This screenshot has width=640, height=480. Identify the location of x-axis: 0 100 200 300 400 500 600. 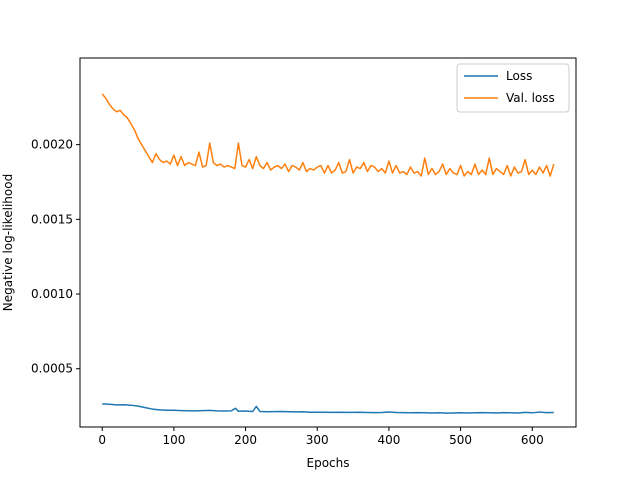
(321, 437).